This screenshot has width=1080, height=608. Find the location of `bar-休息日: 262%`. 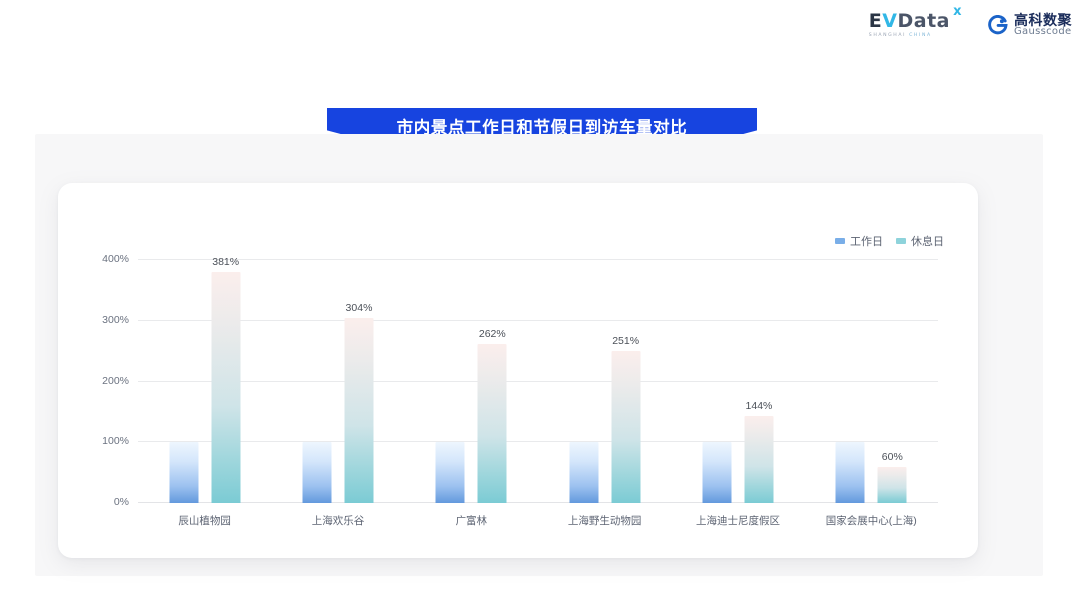

bar-休息日: 262% is located at coordinates (492, 375).